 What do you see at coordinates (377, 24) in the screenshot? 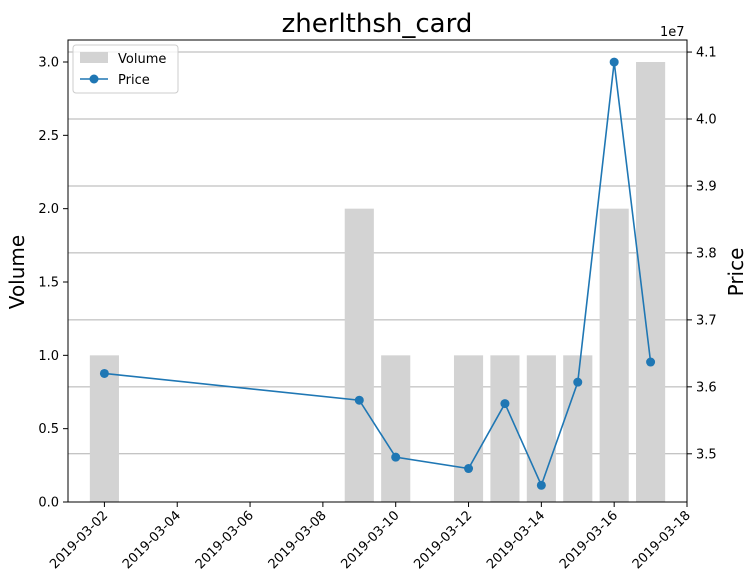
I see `chart-title: zherlthsh_card` at bounding box center [377, 24].